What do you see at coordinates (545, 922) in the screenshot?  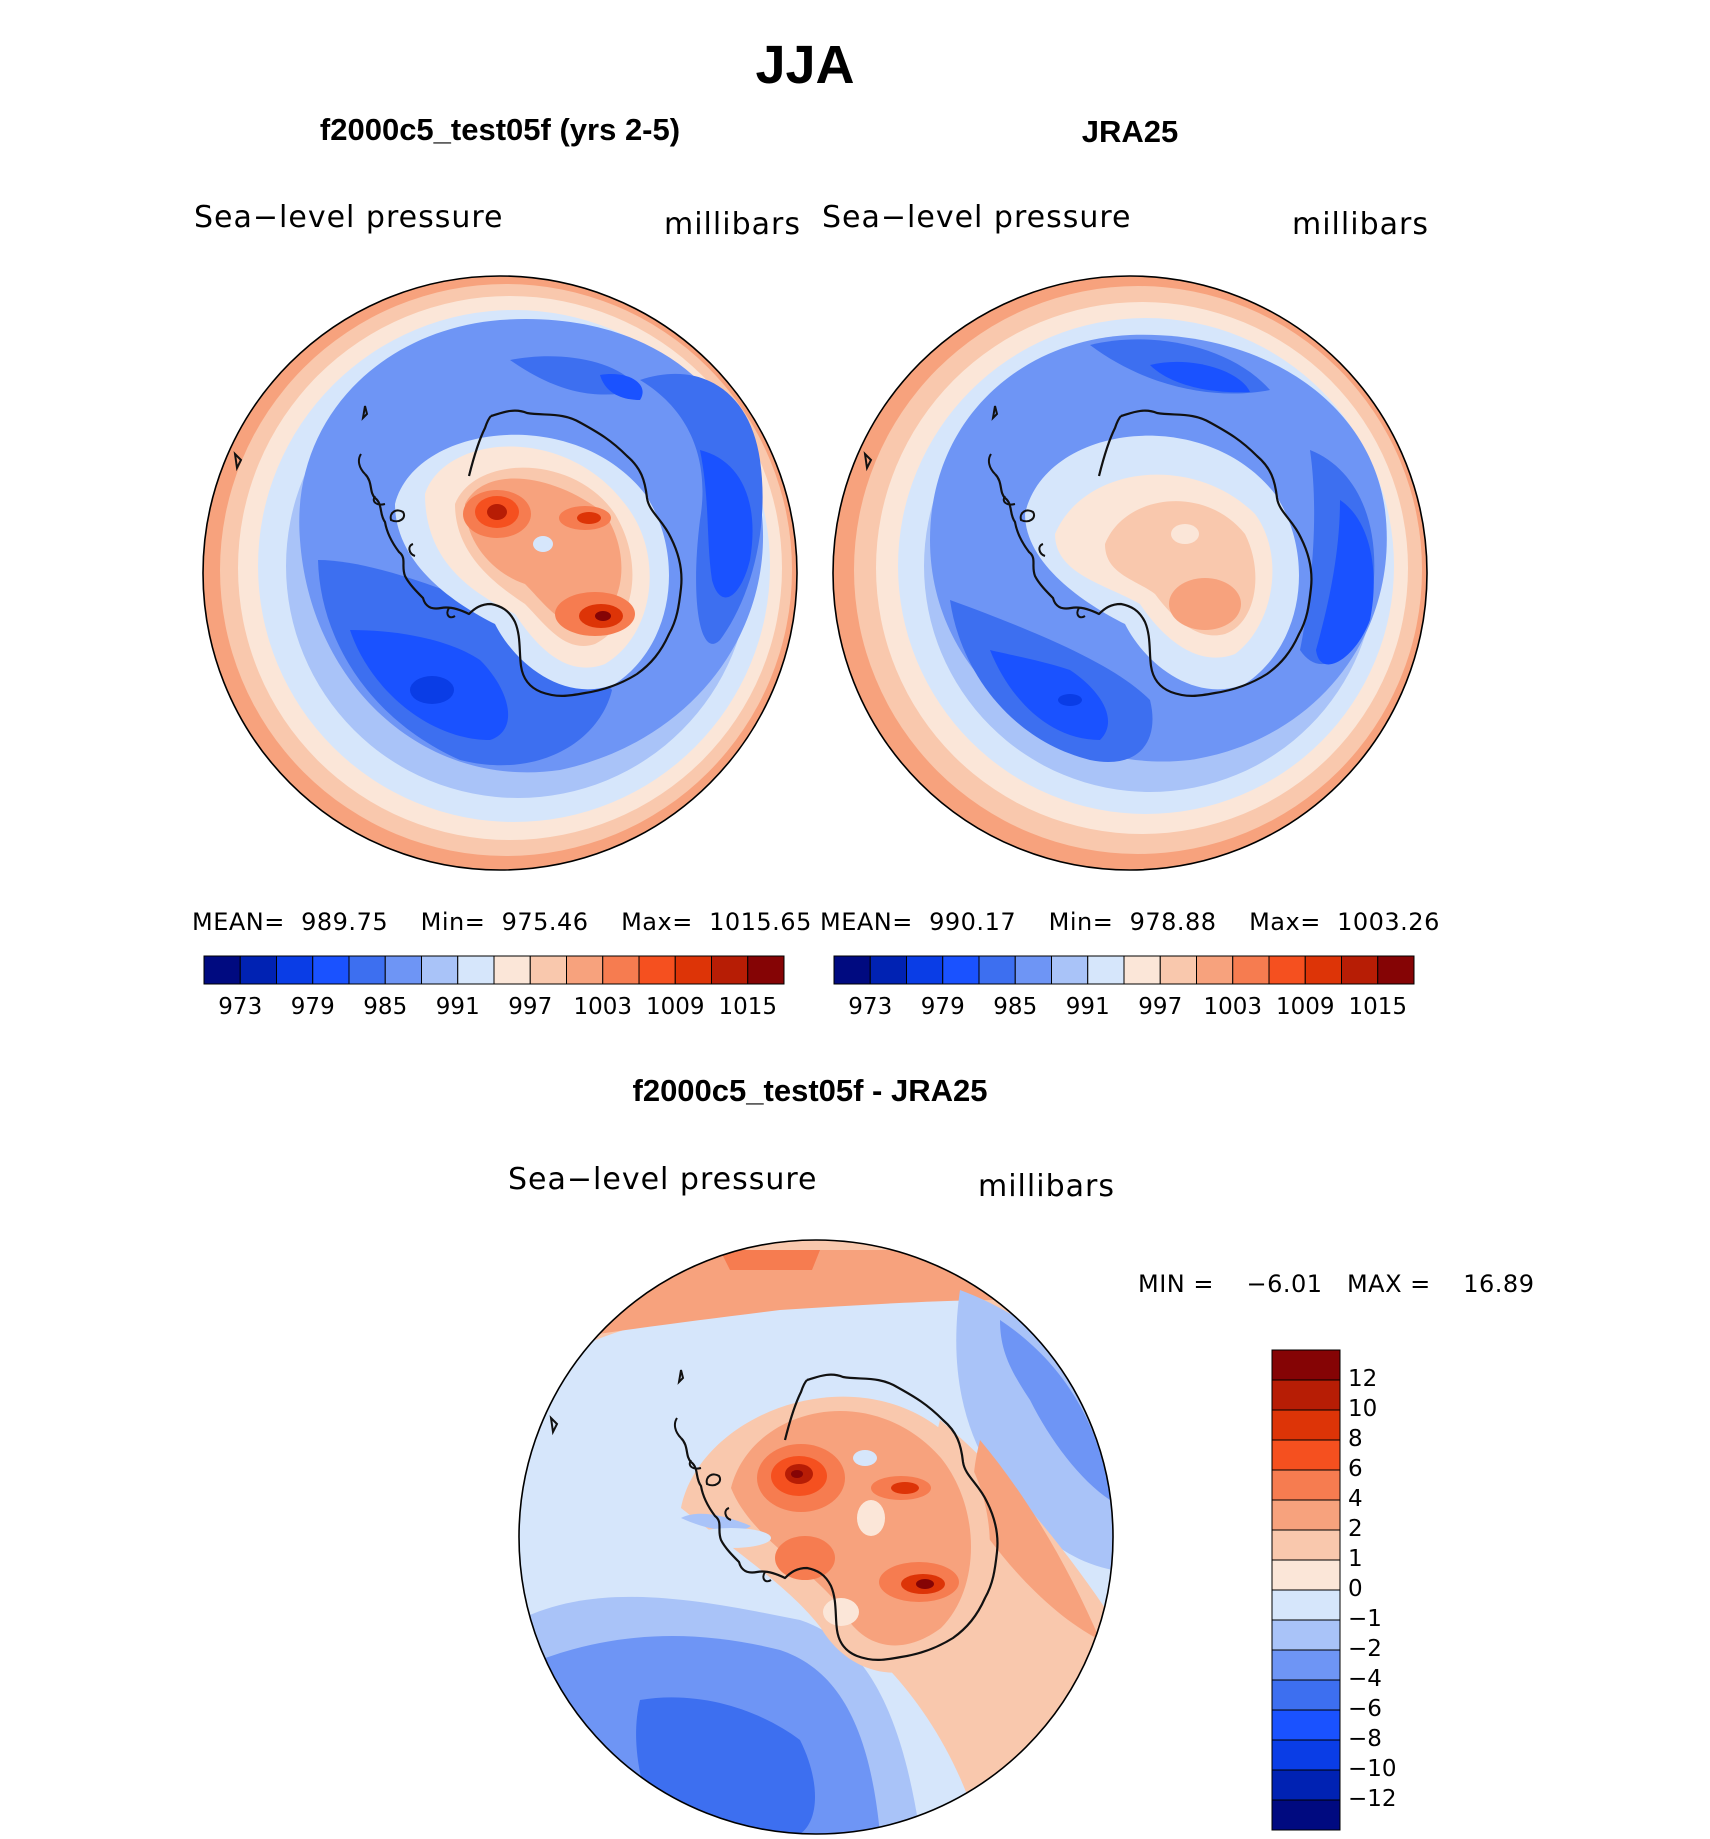 I see `min-value: 975.46` at bounding box center [545, 922].